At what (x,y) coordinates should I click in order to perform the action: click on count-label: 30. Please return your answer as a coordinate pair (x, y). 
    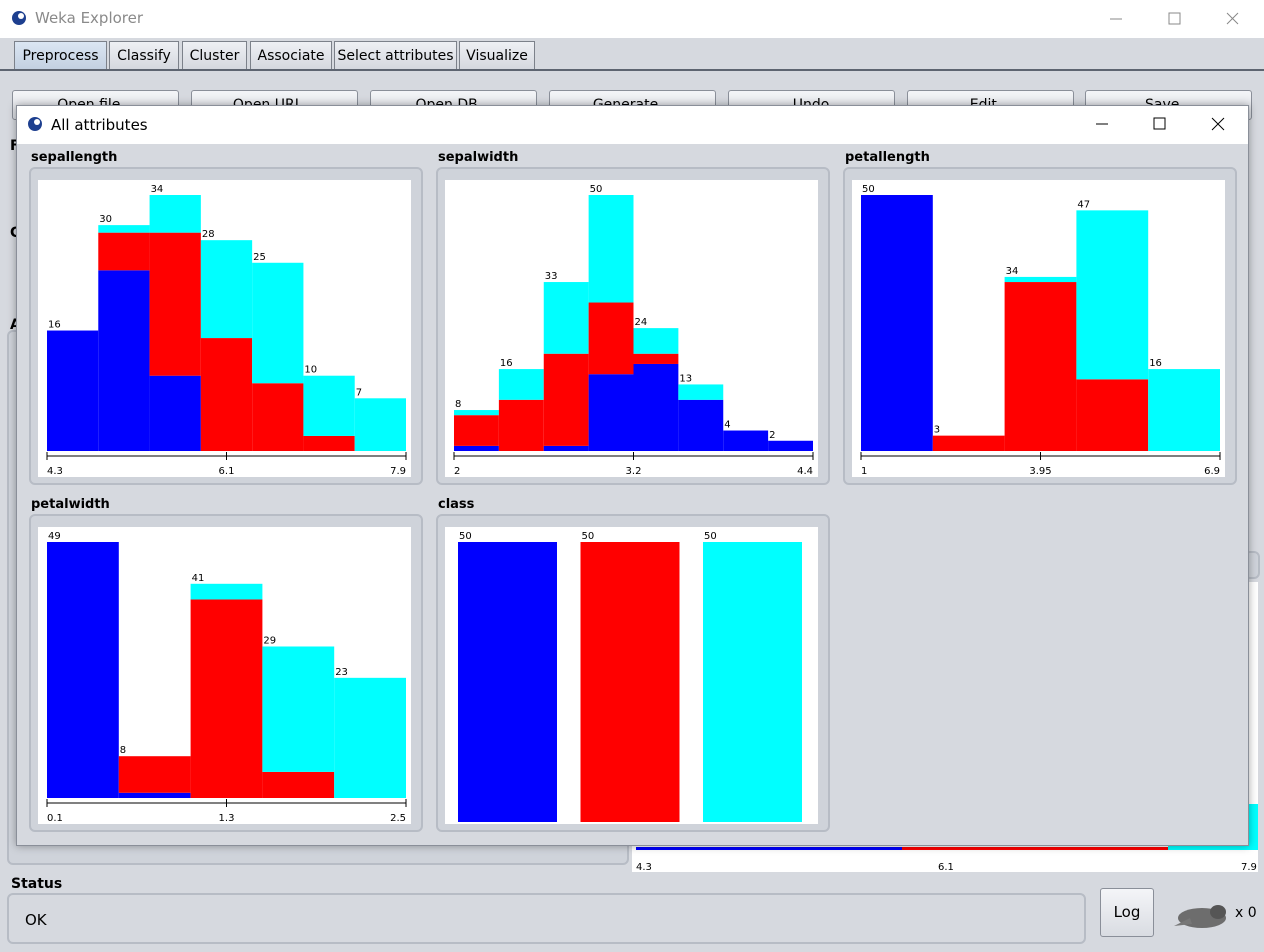
    Looking at the image, I should click on (105, 219).